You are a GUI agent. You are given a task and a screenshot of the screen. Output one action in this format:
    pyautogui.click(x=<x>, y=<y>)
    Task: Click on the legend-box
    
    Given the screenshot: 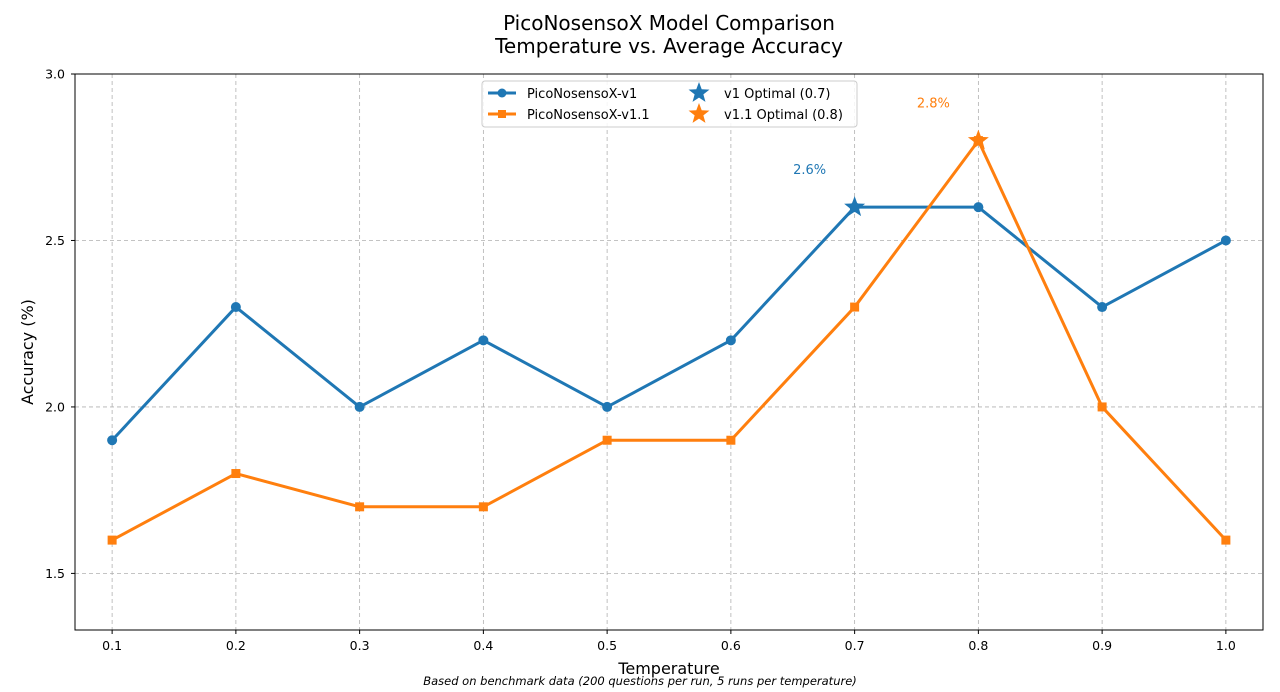 What is the action you would take?
    pyautogui.click(x=669, y=104)
    